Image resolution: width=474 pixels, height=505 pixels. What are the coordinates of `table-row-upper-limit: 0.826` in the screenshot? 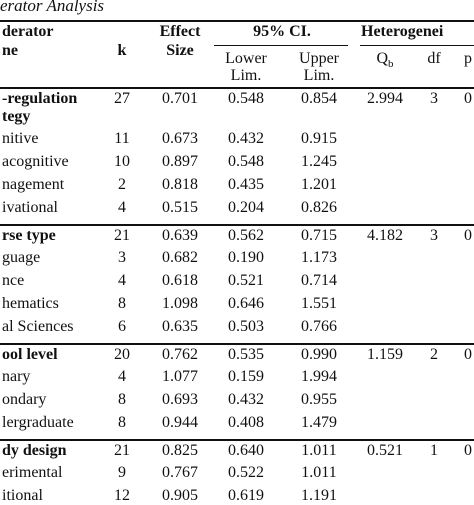 It's located at (319, 207).